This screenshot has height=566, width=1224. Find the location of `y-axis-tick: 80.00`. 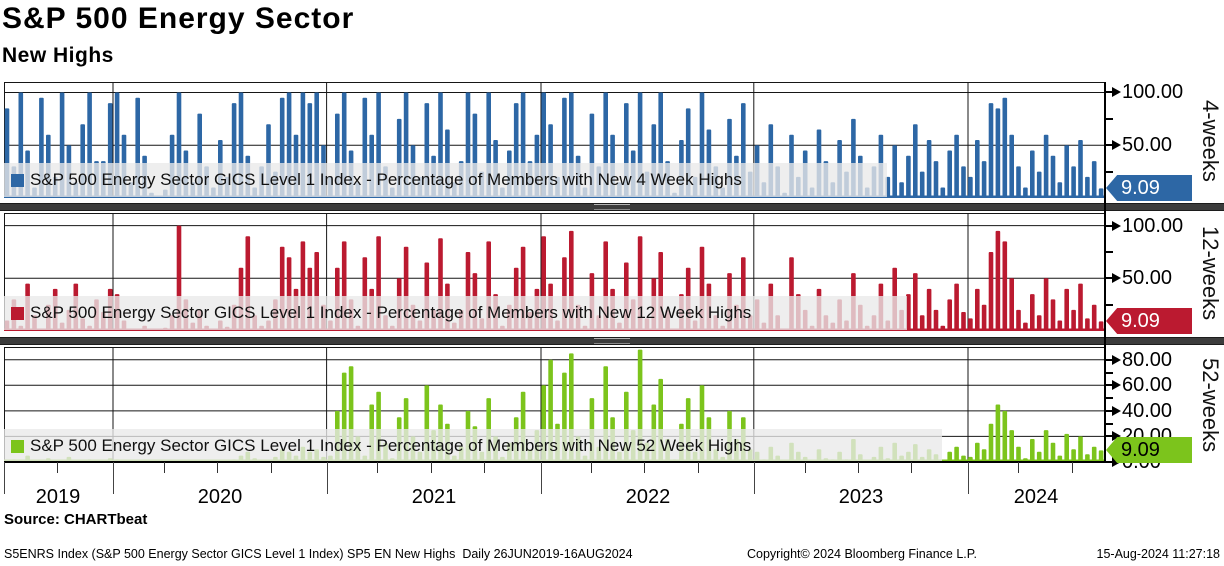

y-axis-tick: 80.00 is located at coordinates (1138, 360).